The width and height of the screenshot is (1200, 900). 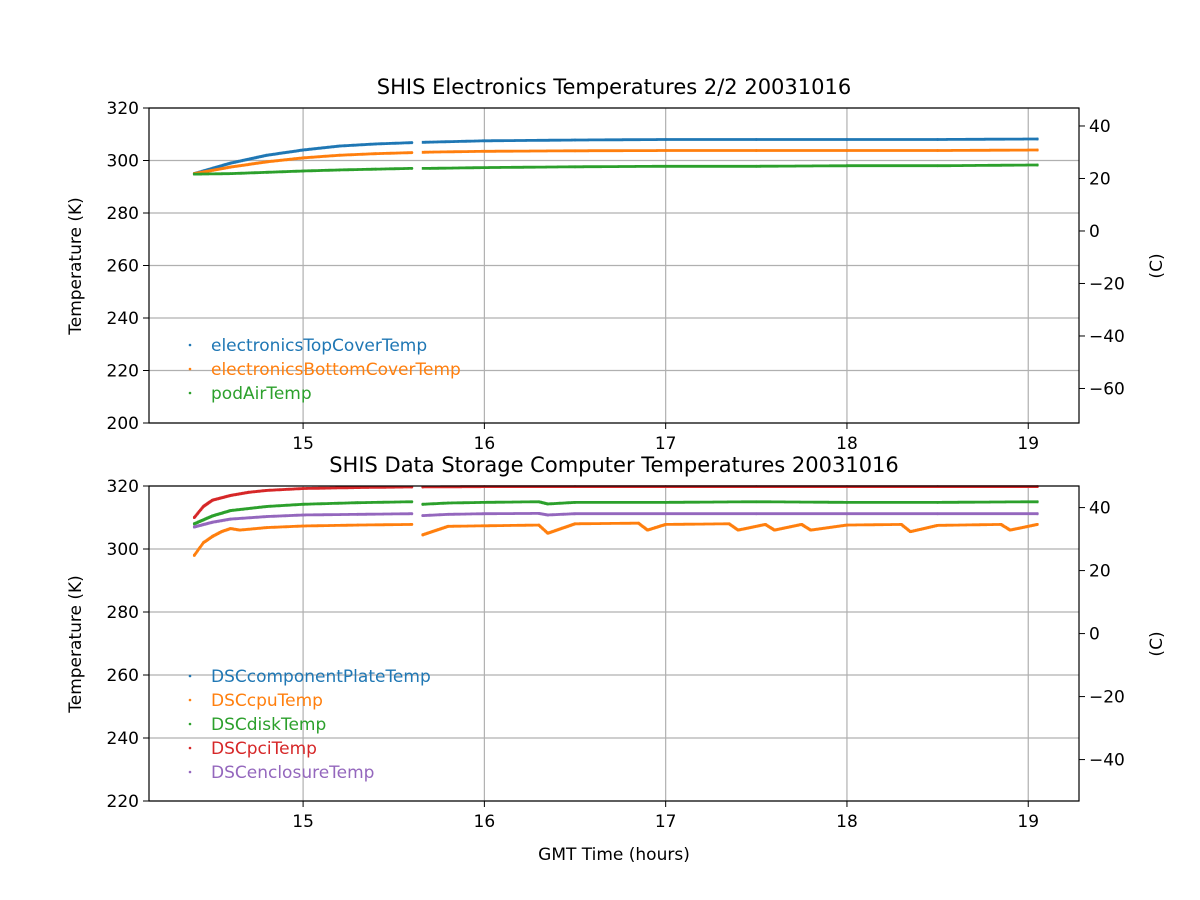 What do you see at coordinates (123, 802) in the screenshot?
I see `y-tick-label: 220` at bounding box center [123, 802].